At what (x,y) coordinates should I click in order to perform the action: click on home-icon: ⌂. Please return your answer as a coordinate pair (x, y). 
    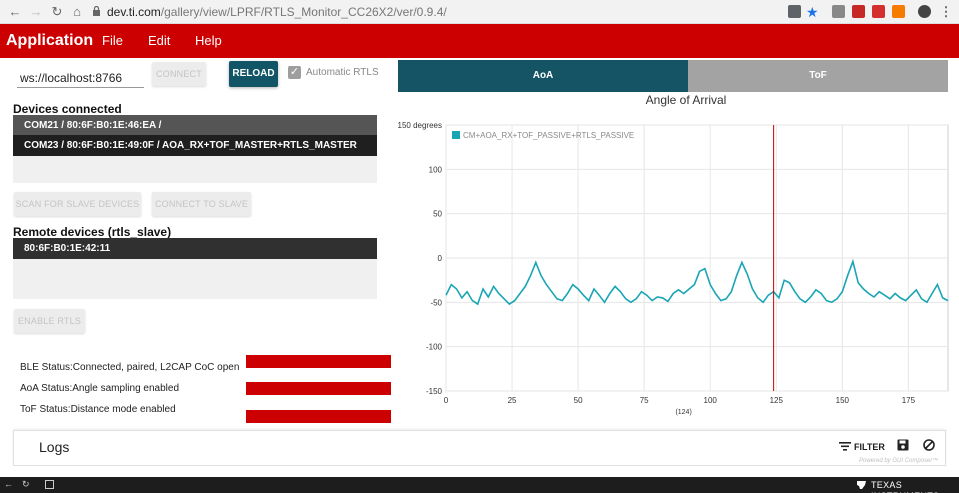
    Looking at the image, I should click on (77, 11).